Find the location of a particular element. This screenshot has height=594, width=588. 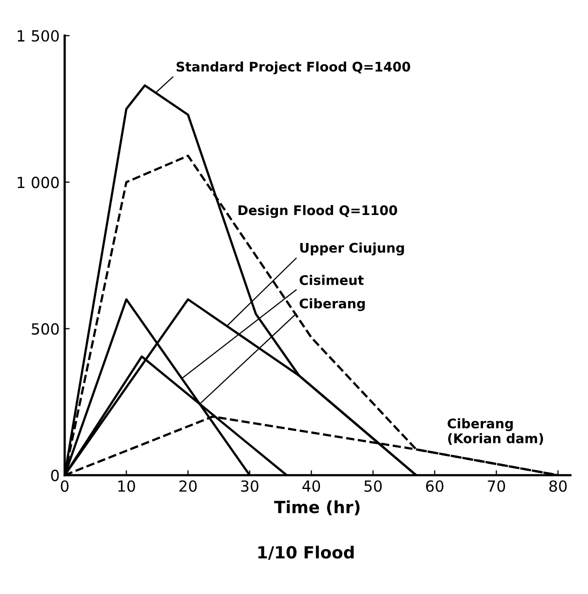

series-label: Design Flood Q=1100 is located at coordinates (318, 211).